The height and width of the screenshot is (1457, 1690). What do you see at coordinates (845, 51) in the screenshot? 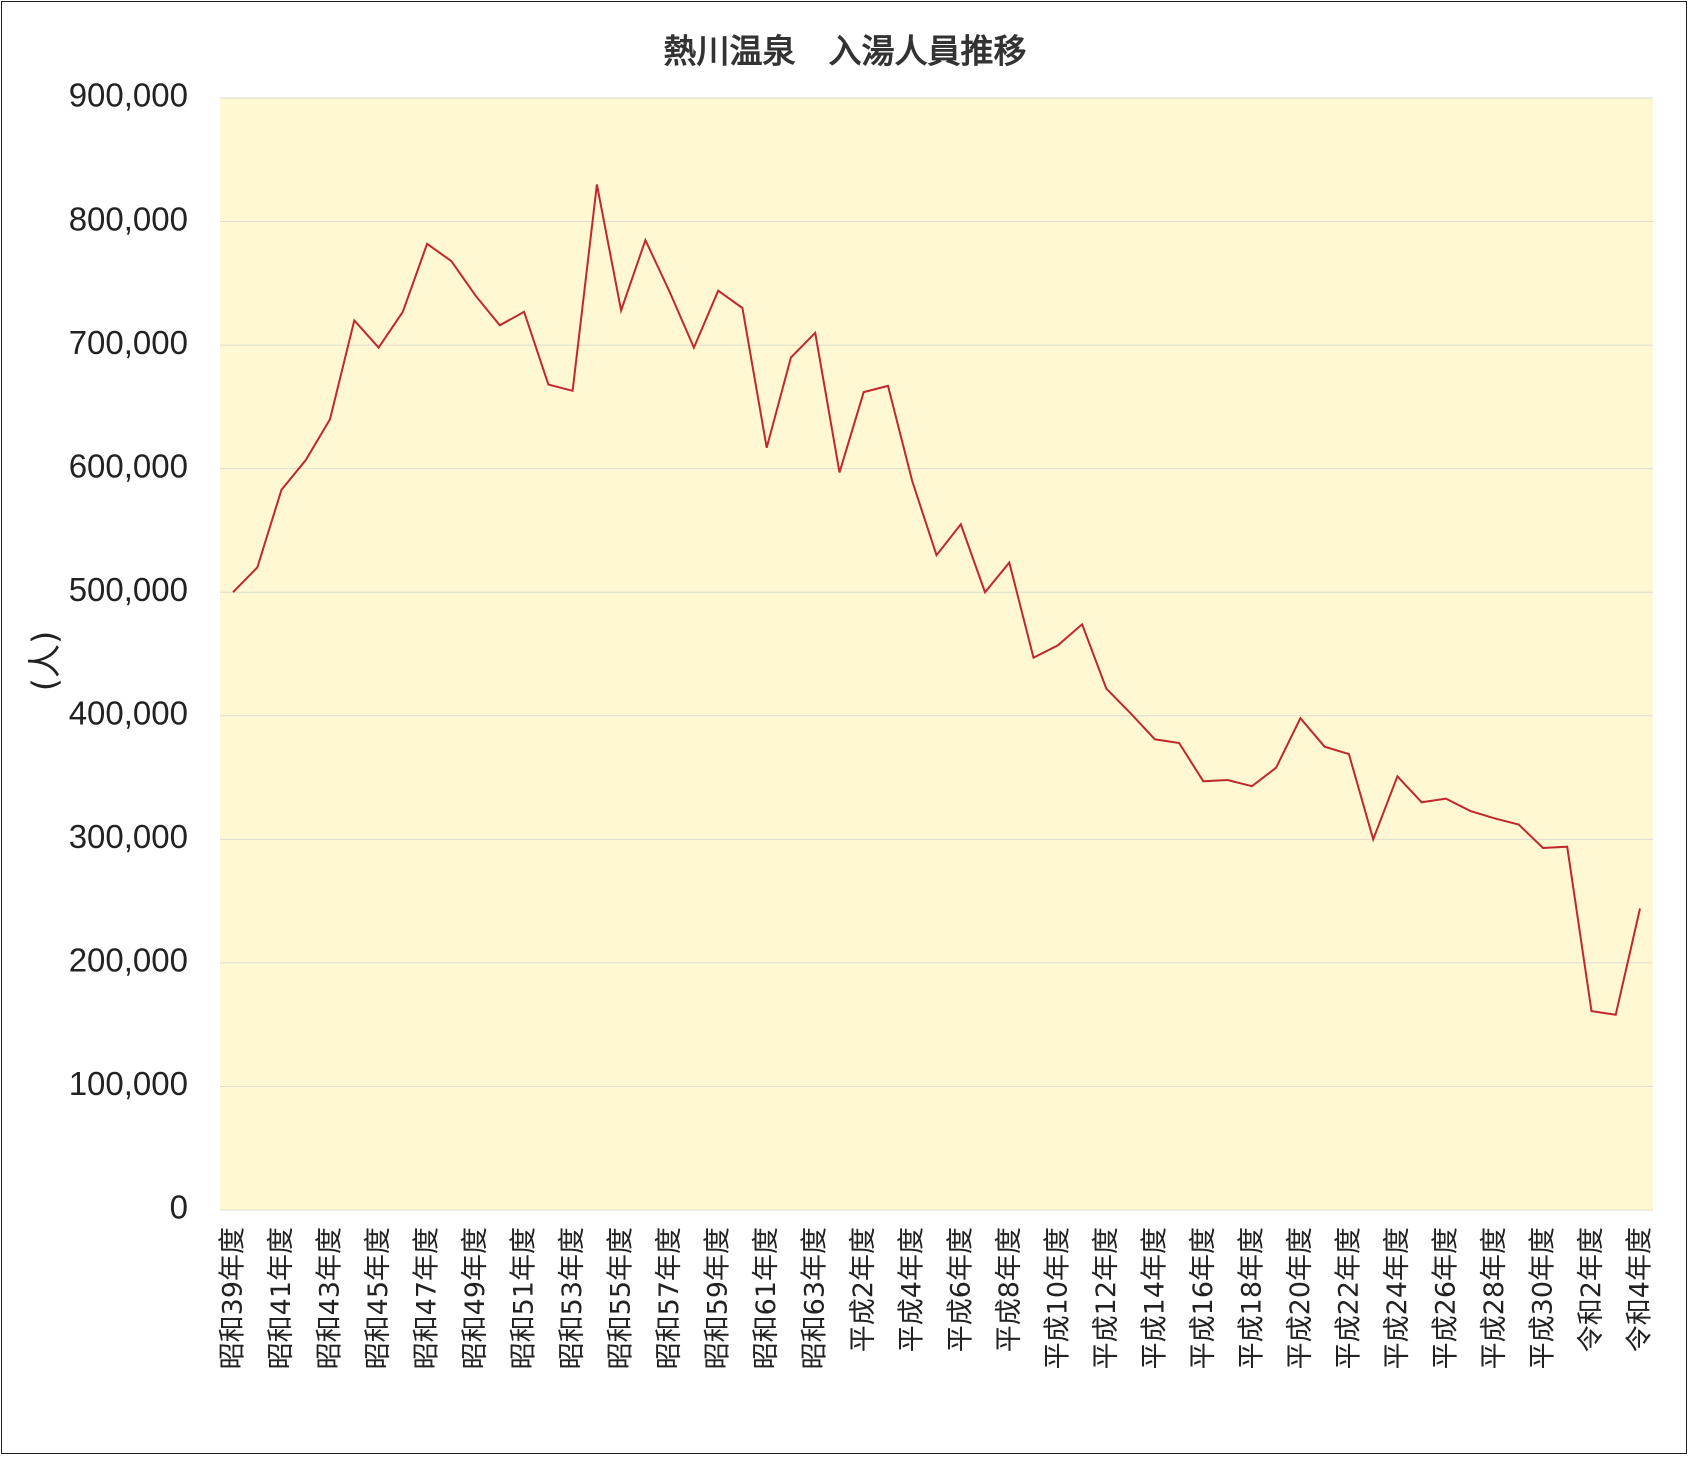
I see `chart-title: 熱川温泉 入湯人員推移` at bounding box center [845, 51].